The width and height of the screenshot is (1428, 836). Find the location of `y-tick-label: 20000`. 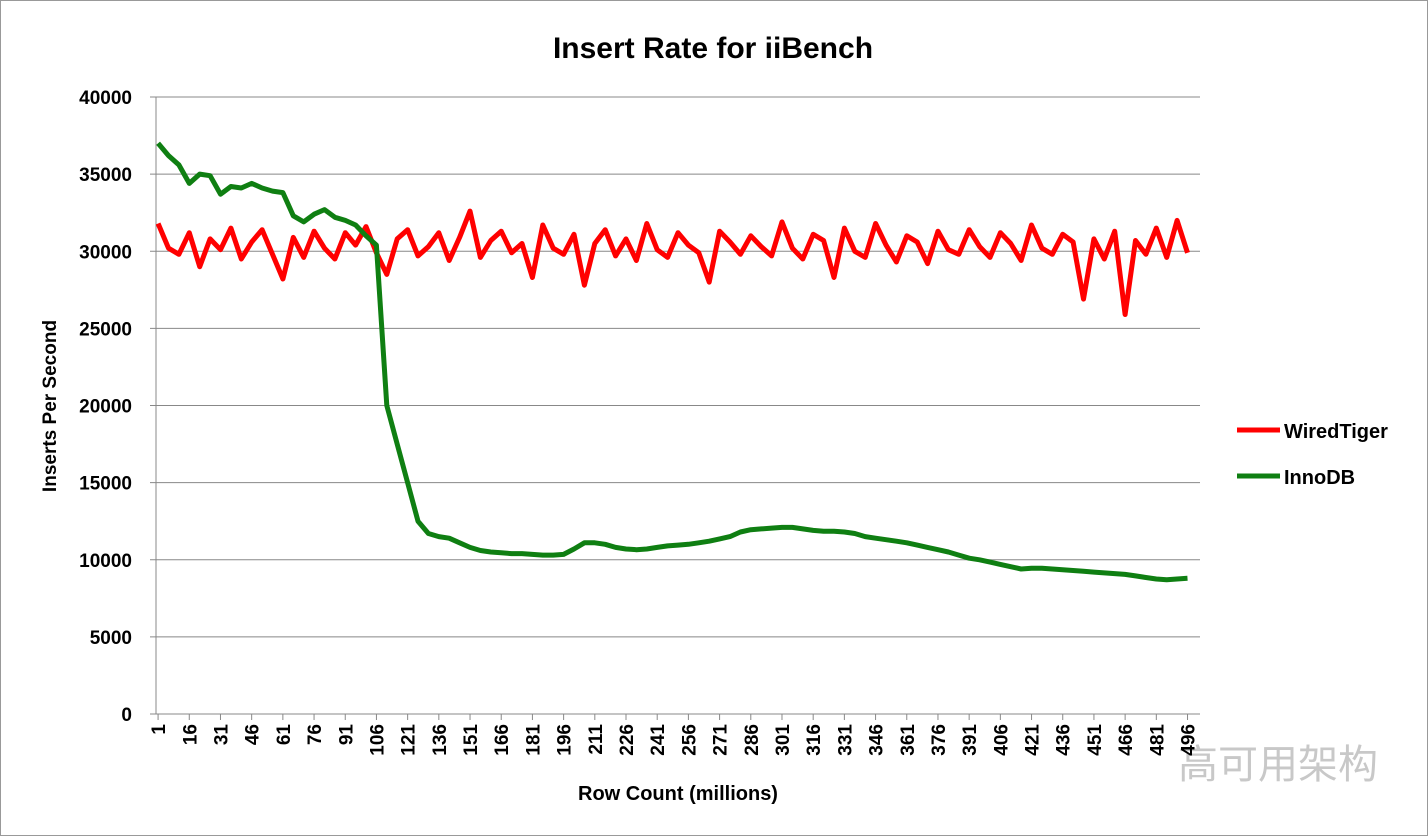

y-tick-label: 20000 is located at coordinates (105, 407).